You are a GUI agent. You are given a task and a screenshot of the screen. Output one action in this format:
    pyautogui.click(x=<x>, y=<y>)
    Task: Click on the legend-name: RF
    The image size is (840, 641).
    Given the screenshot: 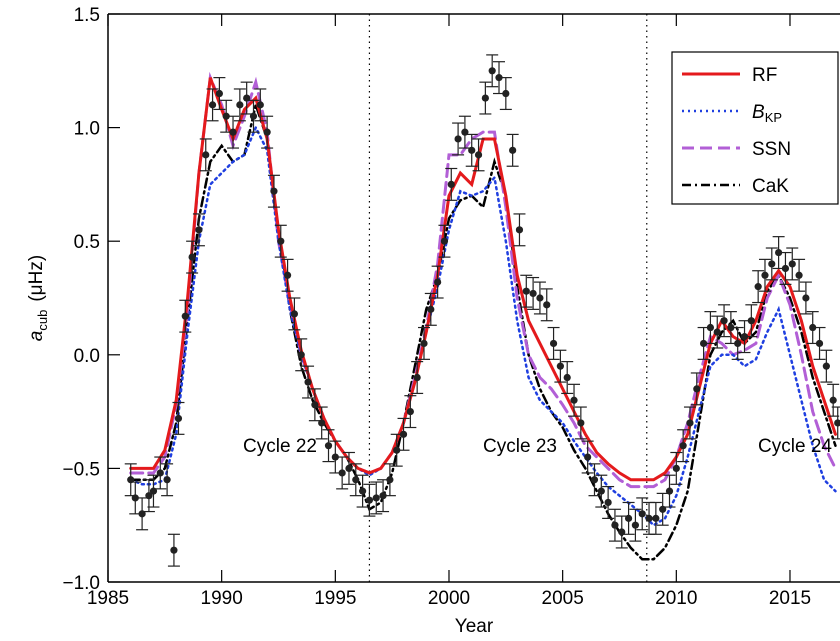 What is the action you would take?
    pyautogui.click(x=764, y=75)
    